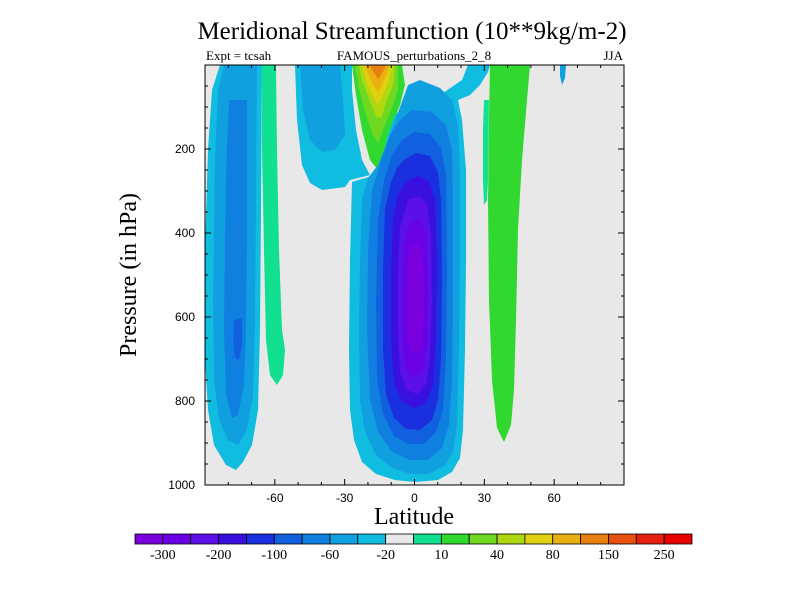 The height and width of the screenshot is (600, 800). Describe the element at coordinates (563, 75) in the screenshot. I see `contour-north-blip` at that location.